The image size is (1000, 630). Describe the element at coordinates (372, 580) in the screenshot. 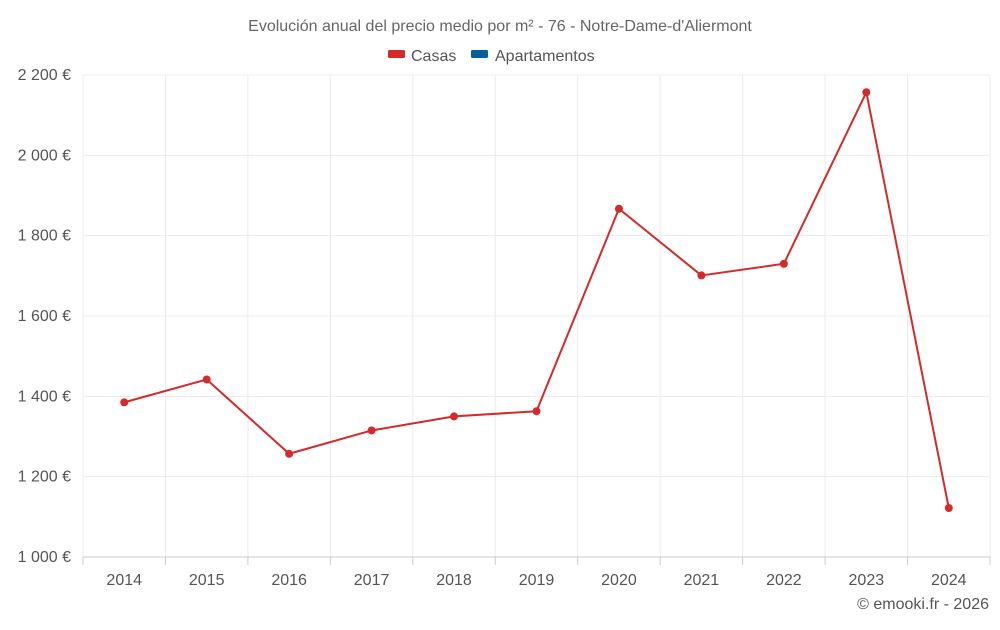

I see `x-tick-label: 2017` at that location.